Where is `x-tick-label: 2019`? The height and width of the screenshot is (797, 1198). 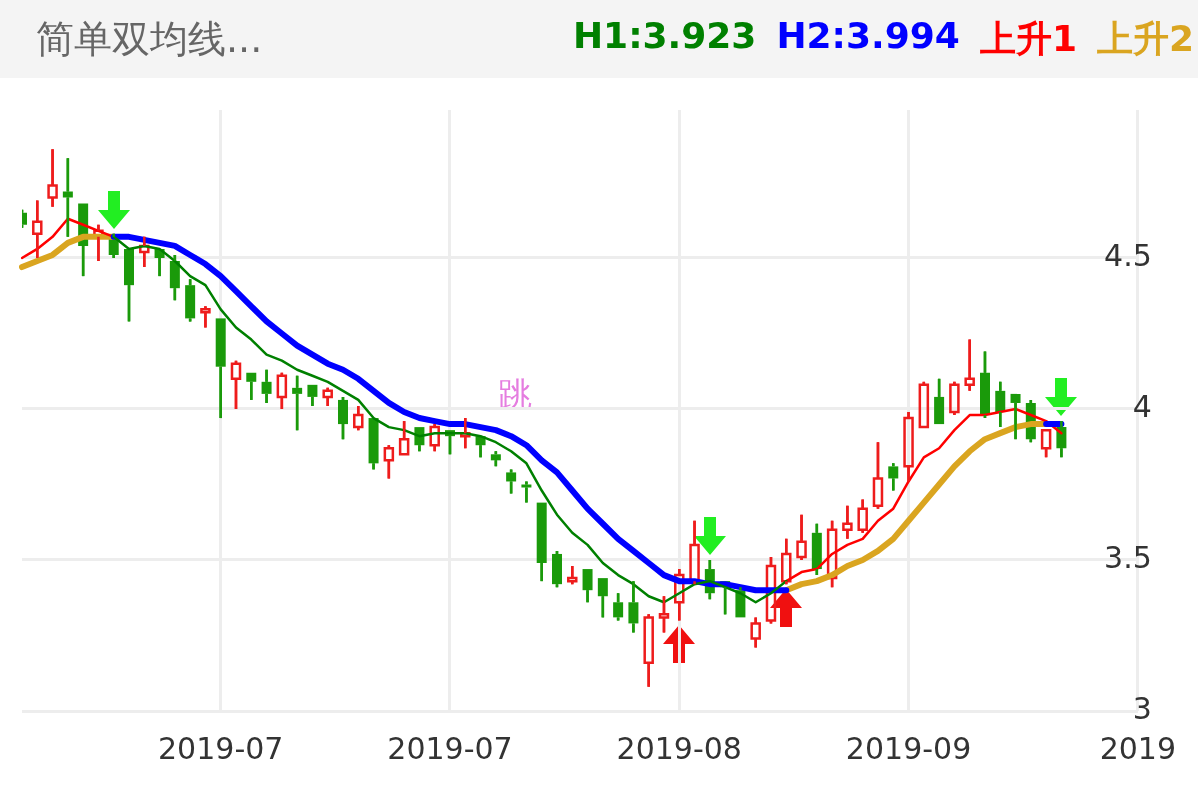
x-tick-label: 2019 is located at coordinates (1138, 748).